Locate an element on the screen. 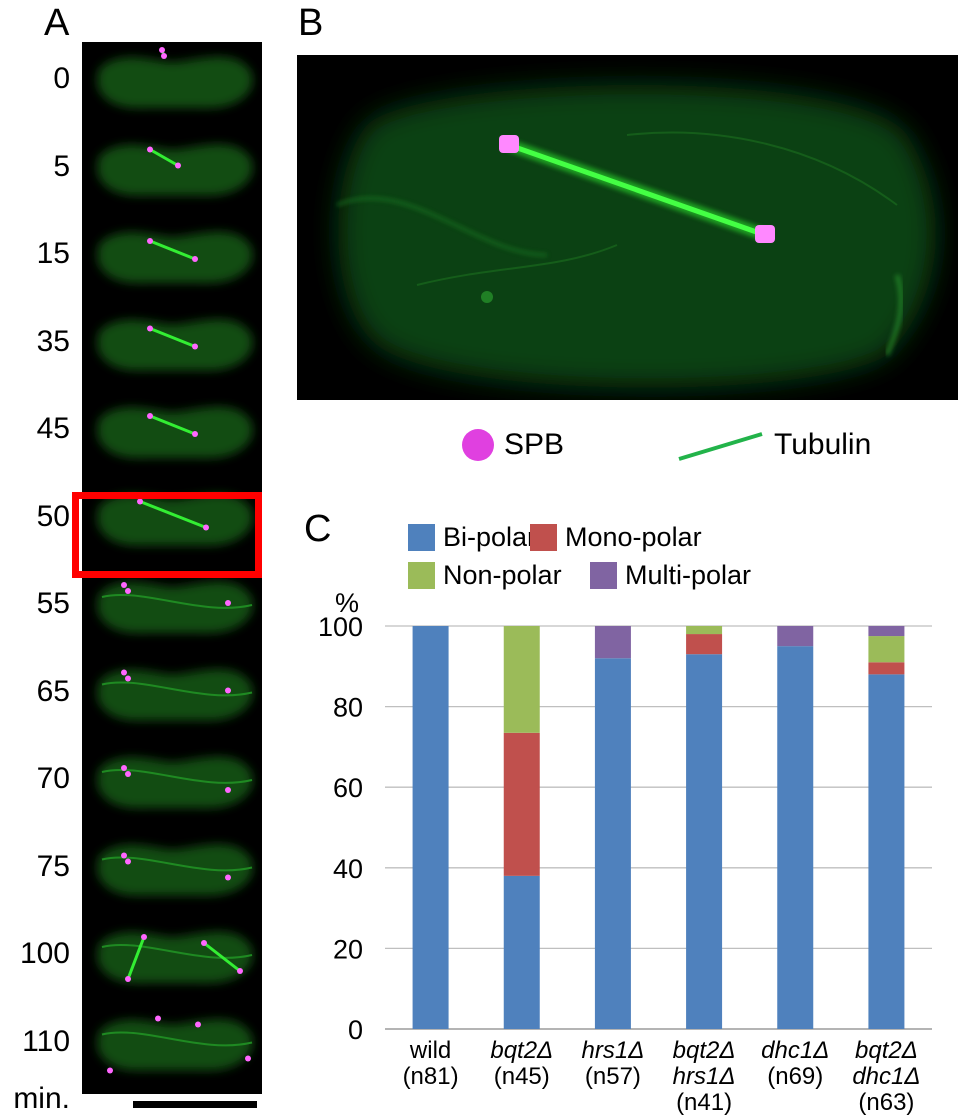 Image resolution: width=958 pixels, height=1120 pixels. y-tick-label: 40 is located at coordinates (348, 869).